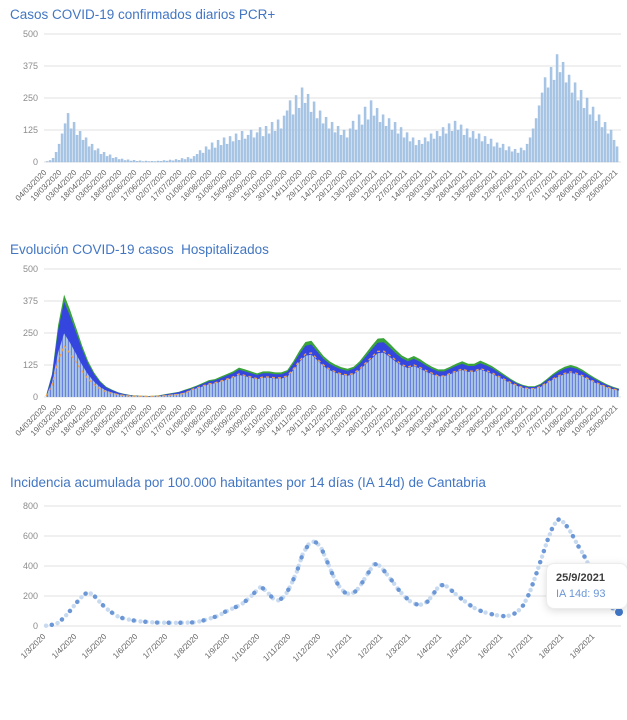 Image resolution: width=627 pixels, height=720 pixels. I want to click on dots-dark, so click(332, 571).